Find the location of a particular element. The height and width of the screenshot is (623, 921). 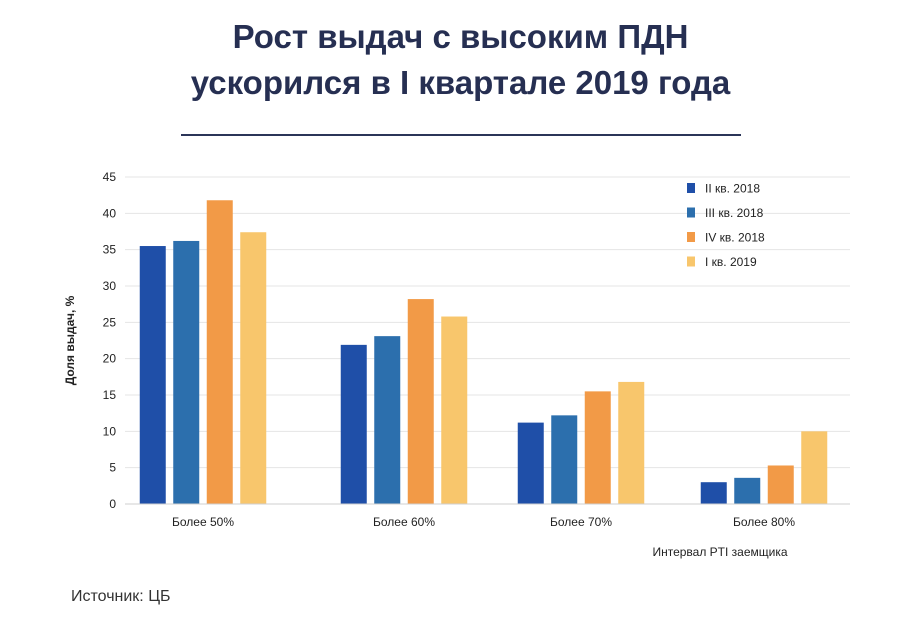

y-tick-label: 20 is located at coordinates (110, 359).